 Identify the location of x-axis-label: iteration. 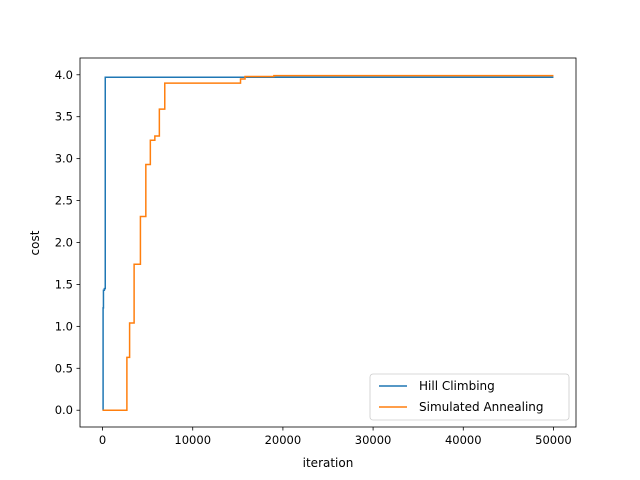
(328, 463).